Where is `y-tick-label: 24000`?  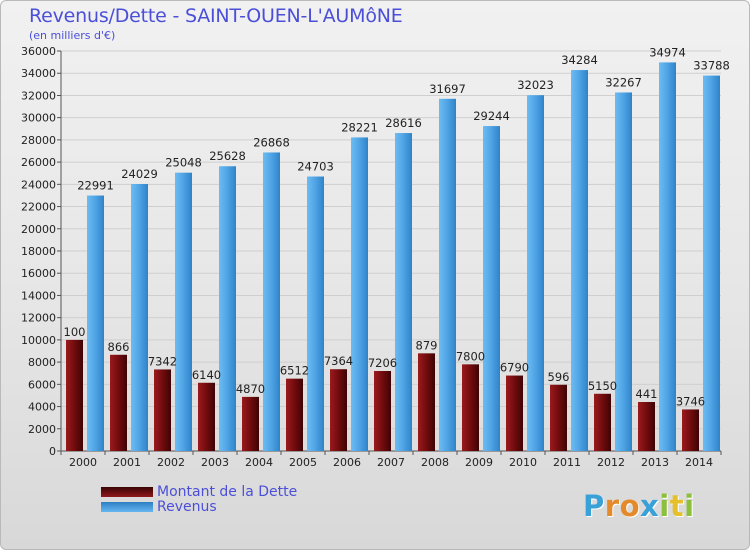 y-tick-label: 24000 is located at coordinates (38, 184).